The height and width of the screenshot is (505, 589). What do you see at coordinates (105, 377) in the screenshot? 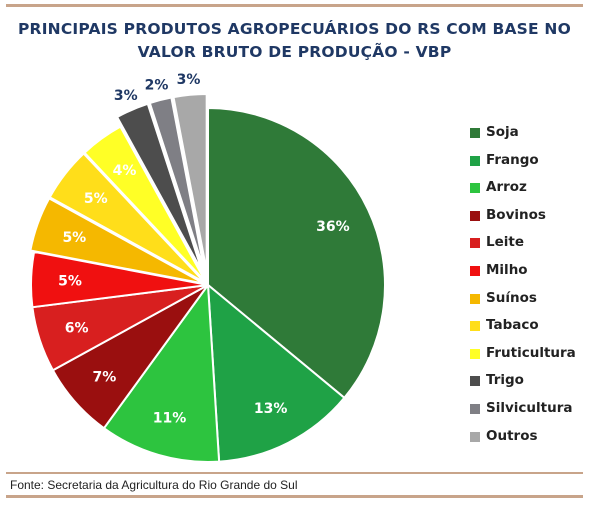
I see `data-label-bovinos: 7%` at bounding box center [105, 377].